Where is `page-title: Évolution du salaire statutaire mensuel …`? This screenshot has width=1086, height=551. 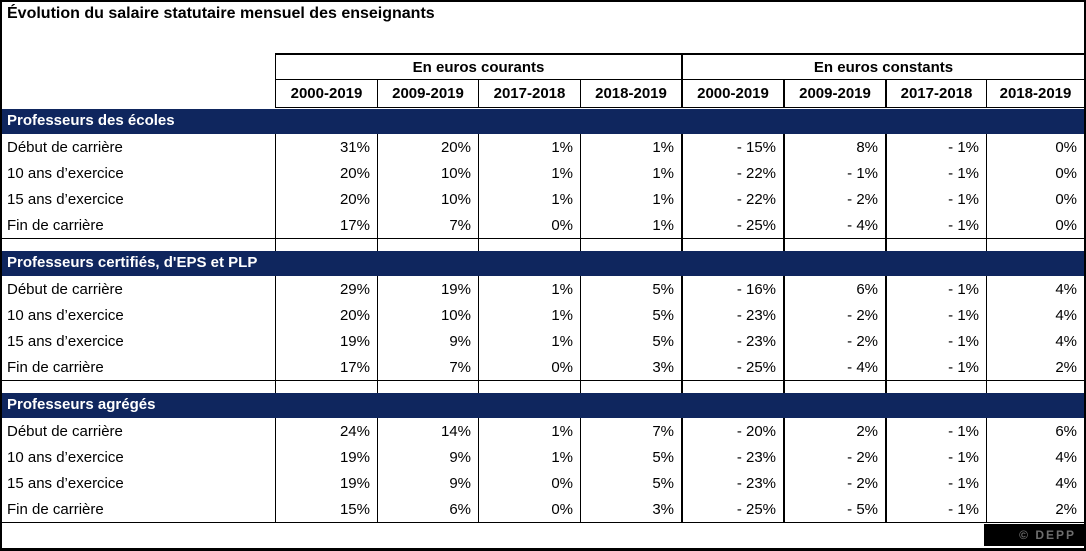
page-title: Évolution du salaire statutaire mensuel … is located at coordinates (221, 13).